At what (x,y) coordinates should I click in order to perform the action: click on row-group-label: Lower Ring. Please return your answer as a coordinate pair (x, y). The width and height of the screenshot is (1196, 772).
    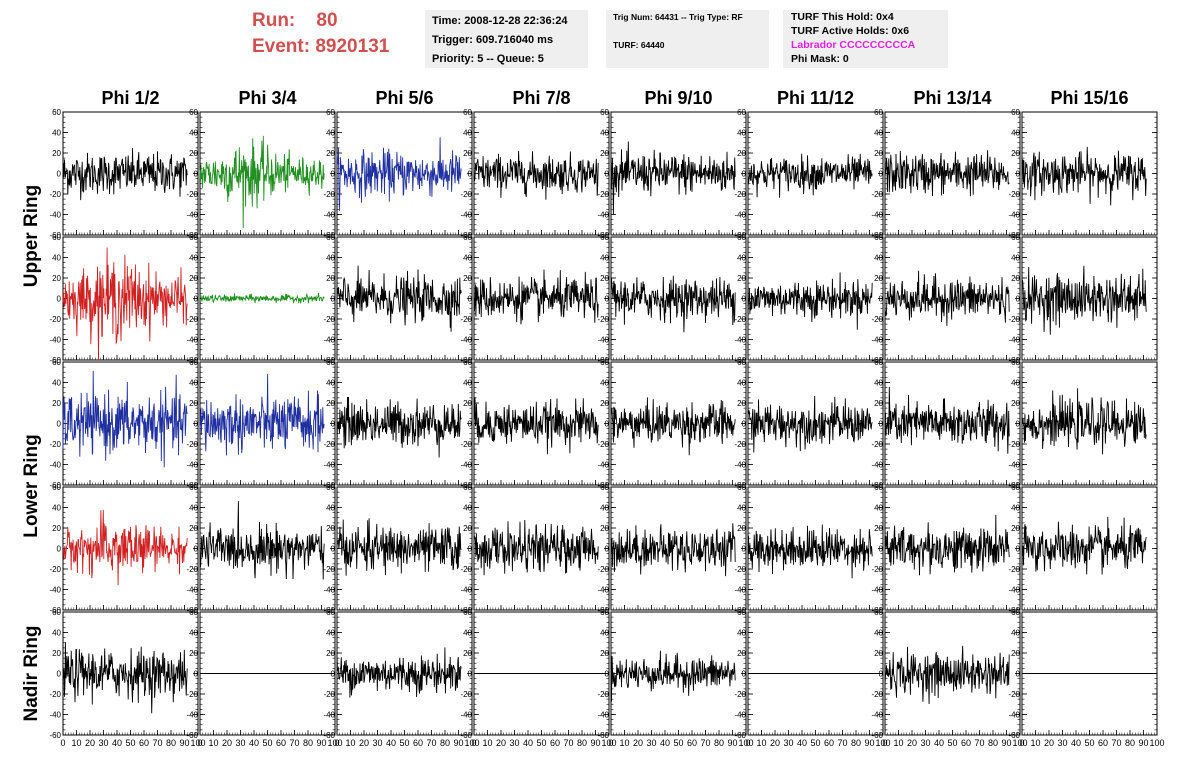
    Looking at the image, I should click on (31, 485).